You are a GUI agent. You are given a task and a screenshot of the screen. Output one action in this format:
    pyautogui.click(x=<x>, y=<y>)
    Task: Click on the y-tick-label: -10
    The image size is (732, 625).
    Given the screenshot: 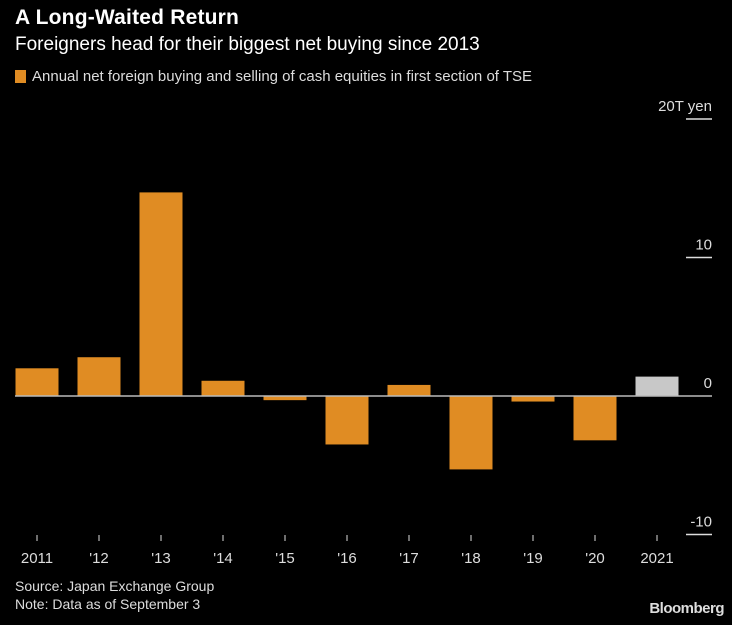 What is the action you would take?
    pyautogui.click(x=701, y=522)
    